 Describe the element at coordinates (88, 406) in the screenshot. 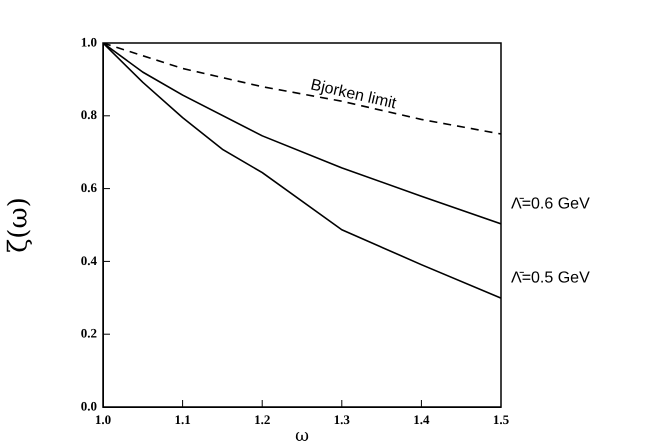

I see `y-tick-label: 0.0` at that location.